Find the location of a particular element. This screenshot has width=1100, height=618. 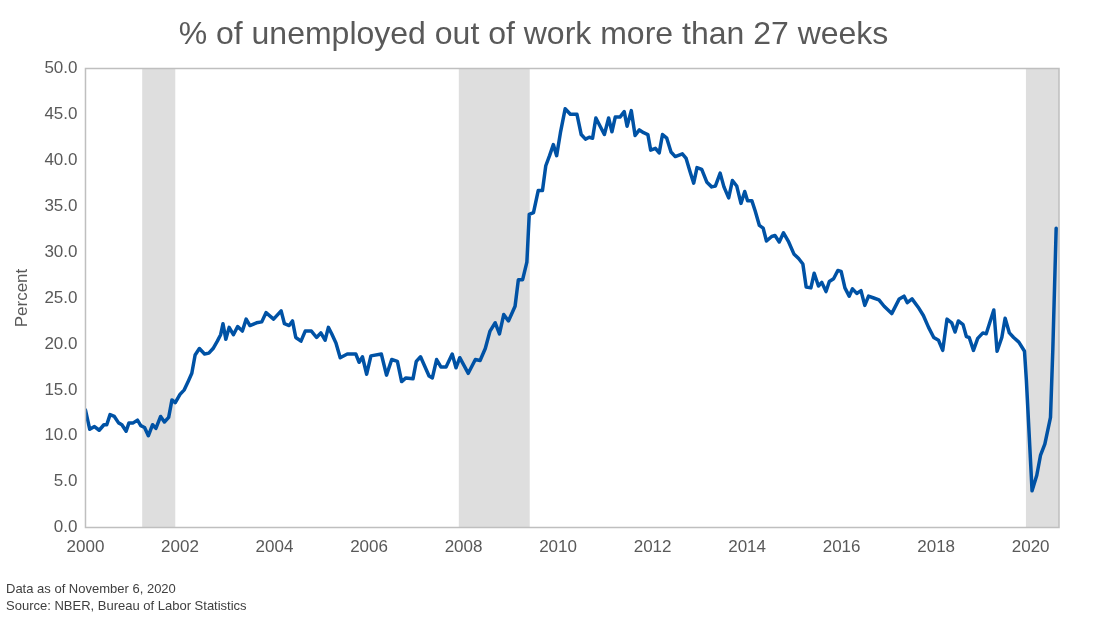

y-tick-label: 30.0 is located at coordinates (61, 251).